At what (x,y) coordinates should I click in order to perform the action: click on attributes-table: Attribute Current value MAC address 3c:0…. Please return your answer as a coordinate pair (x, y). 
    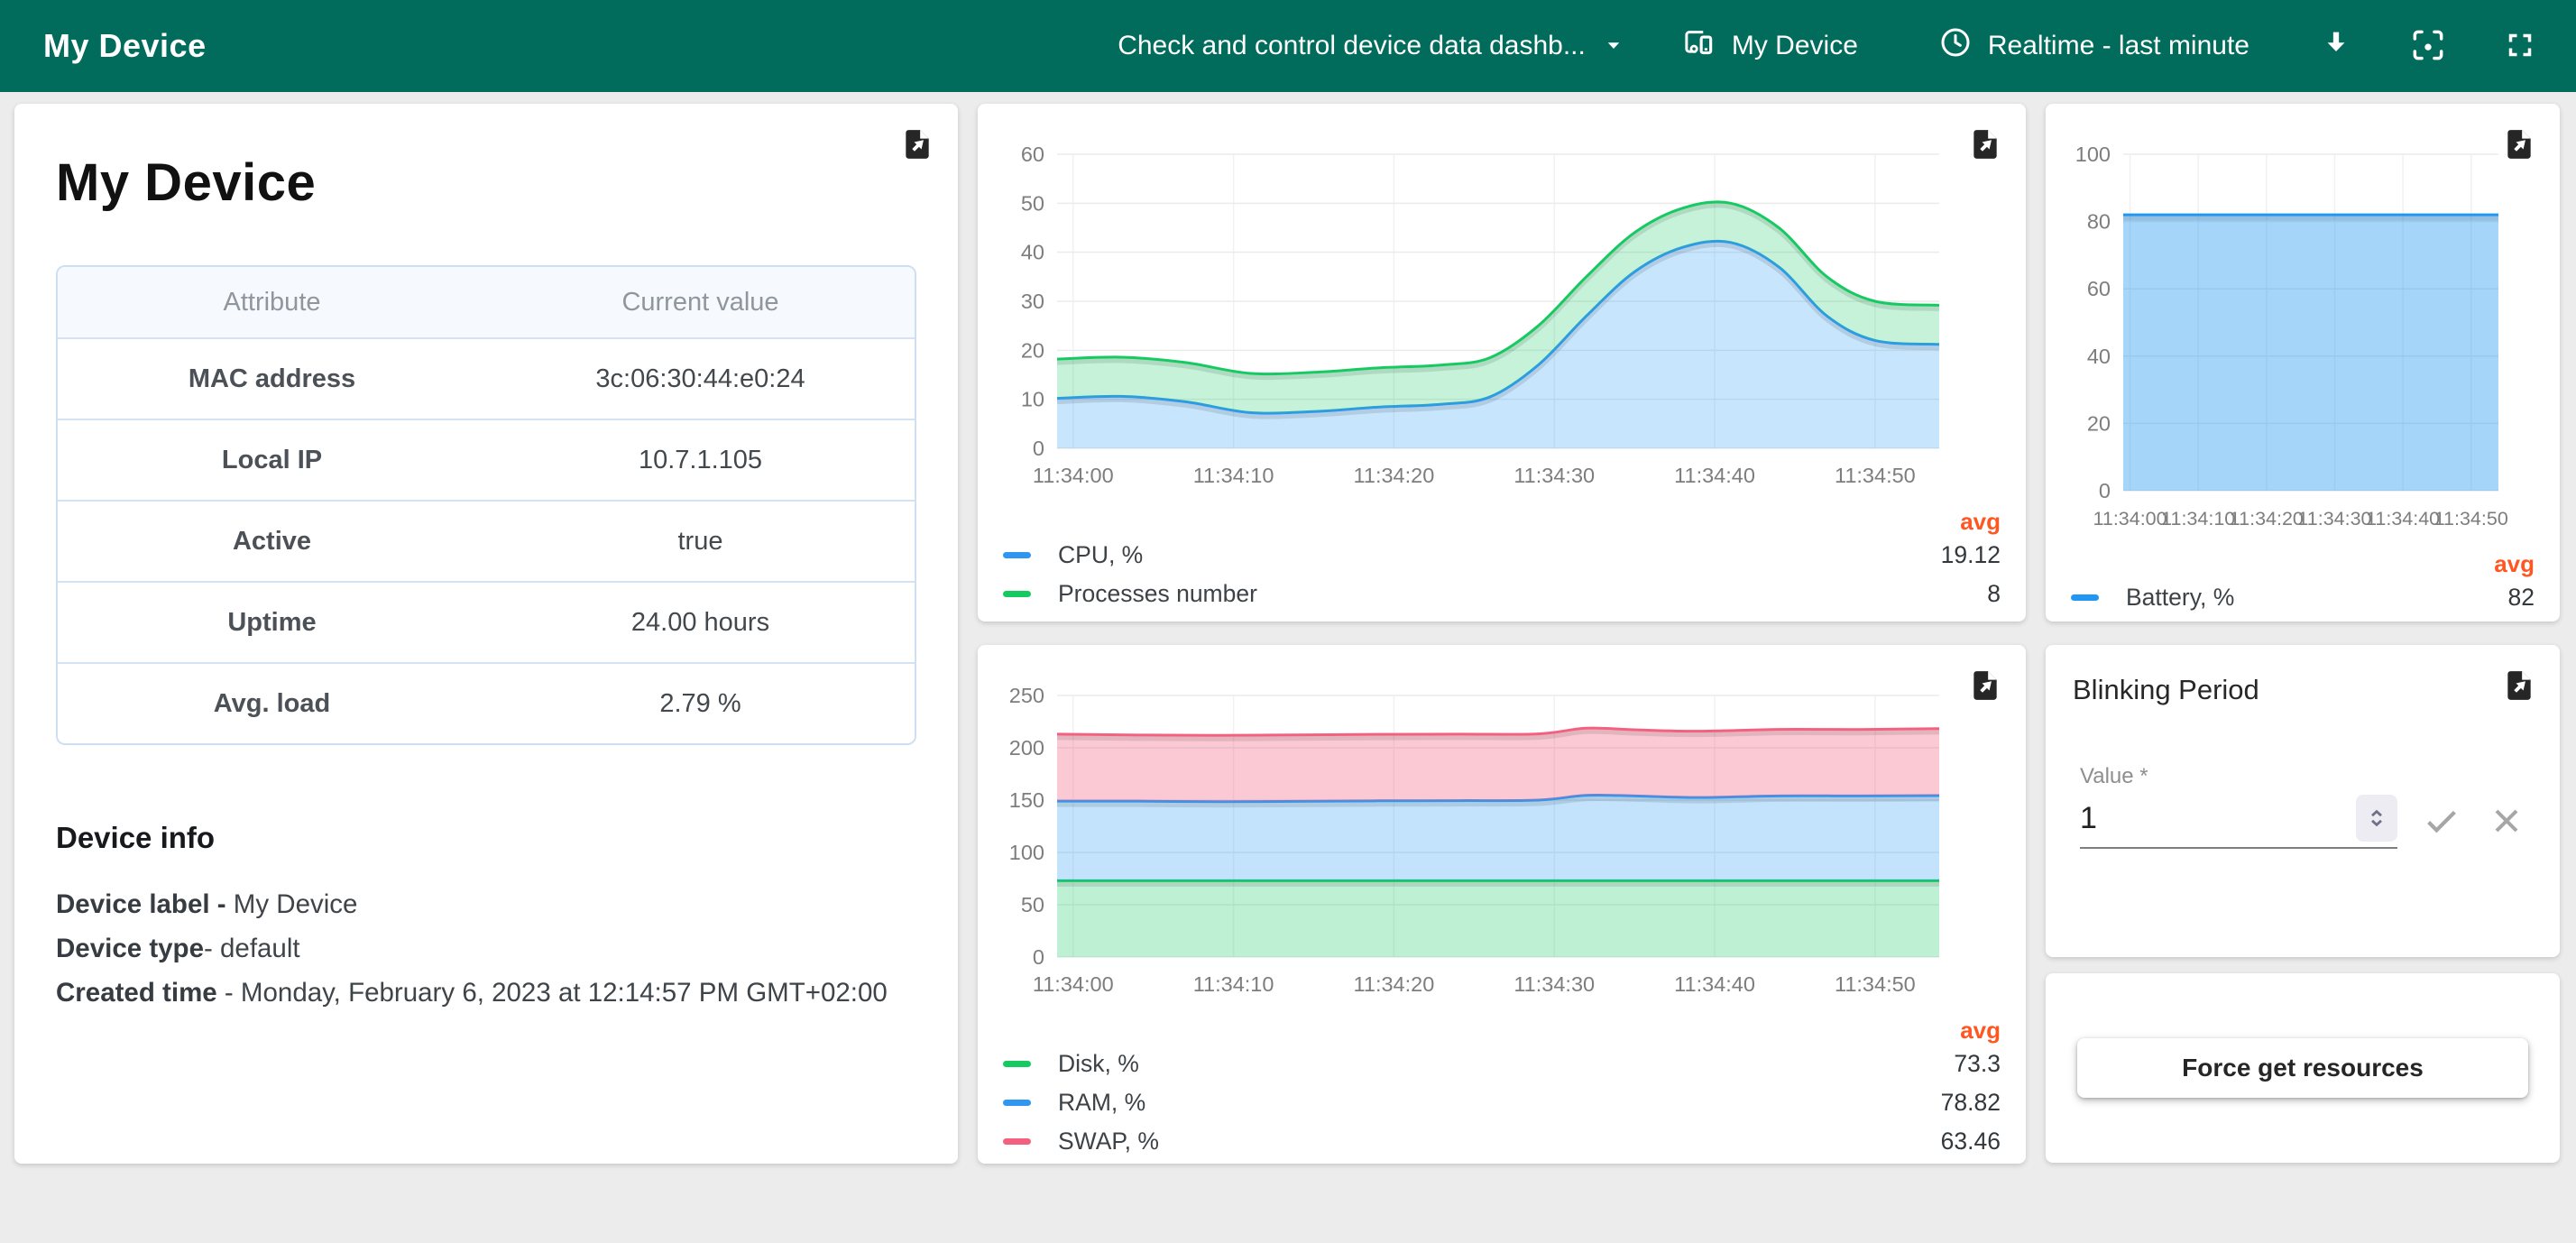
    Looking at the image, I should click on (487, 505).